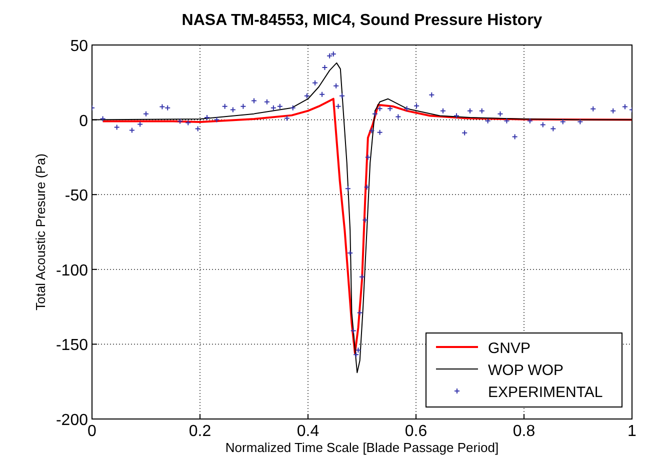 The height and width of the screenshot is (460, 661). Describe the element at coordinates (72, 271) in the screenshot. I see `y-tick-label: -100` at that location.